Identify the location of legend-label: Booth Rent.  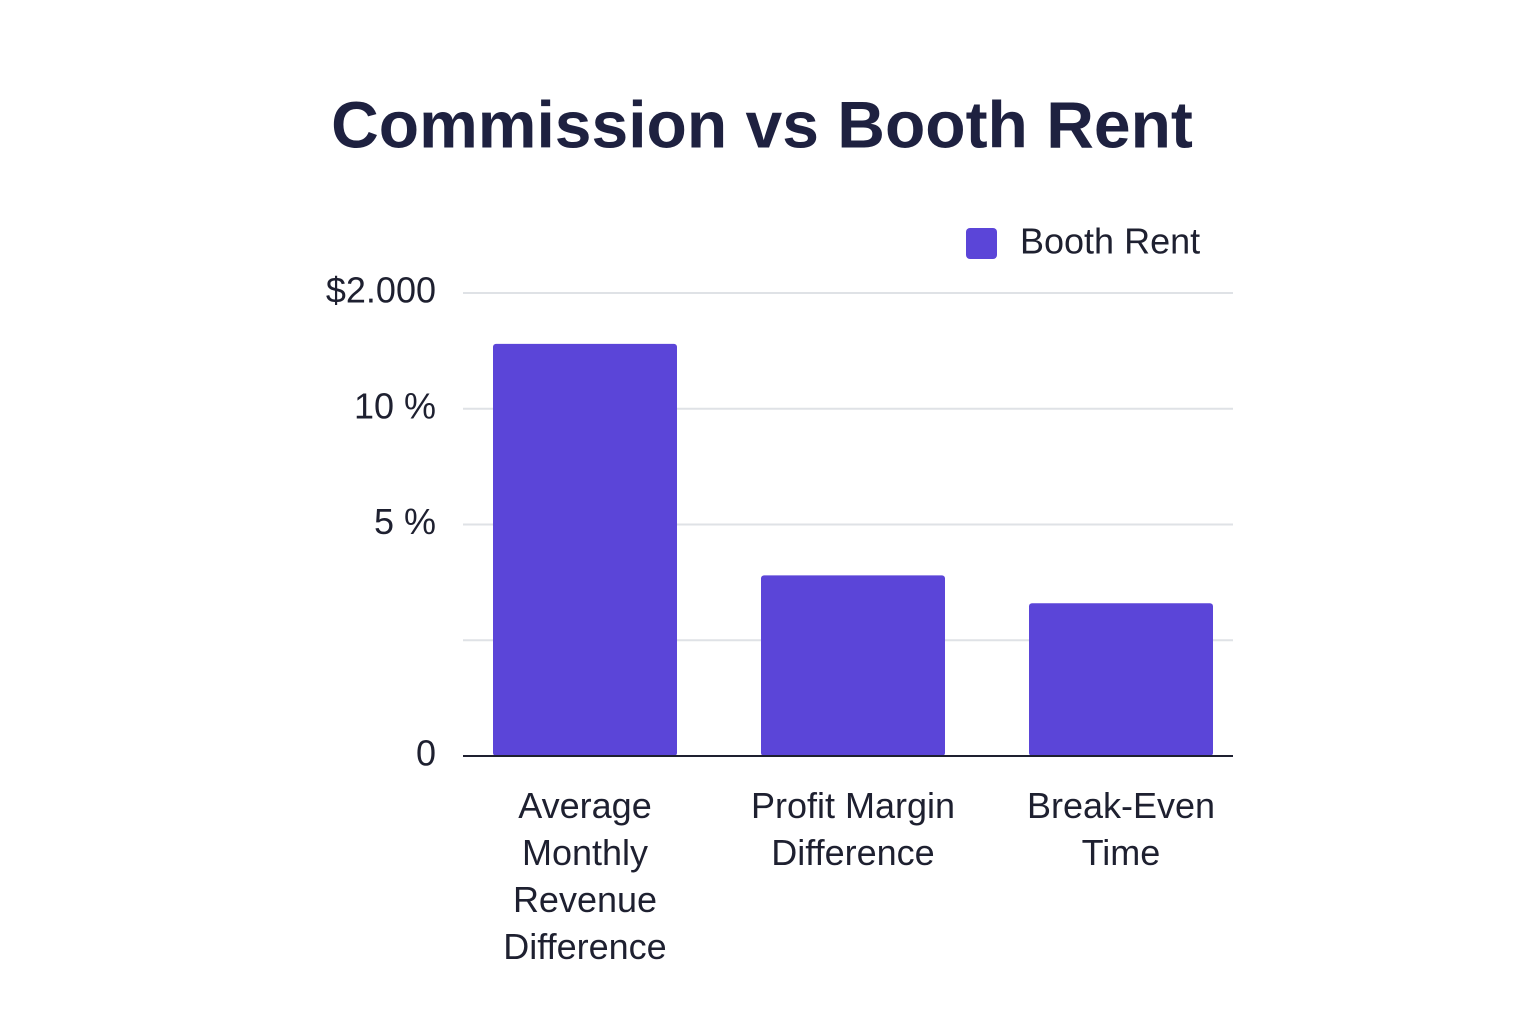
(1110, 241).